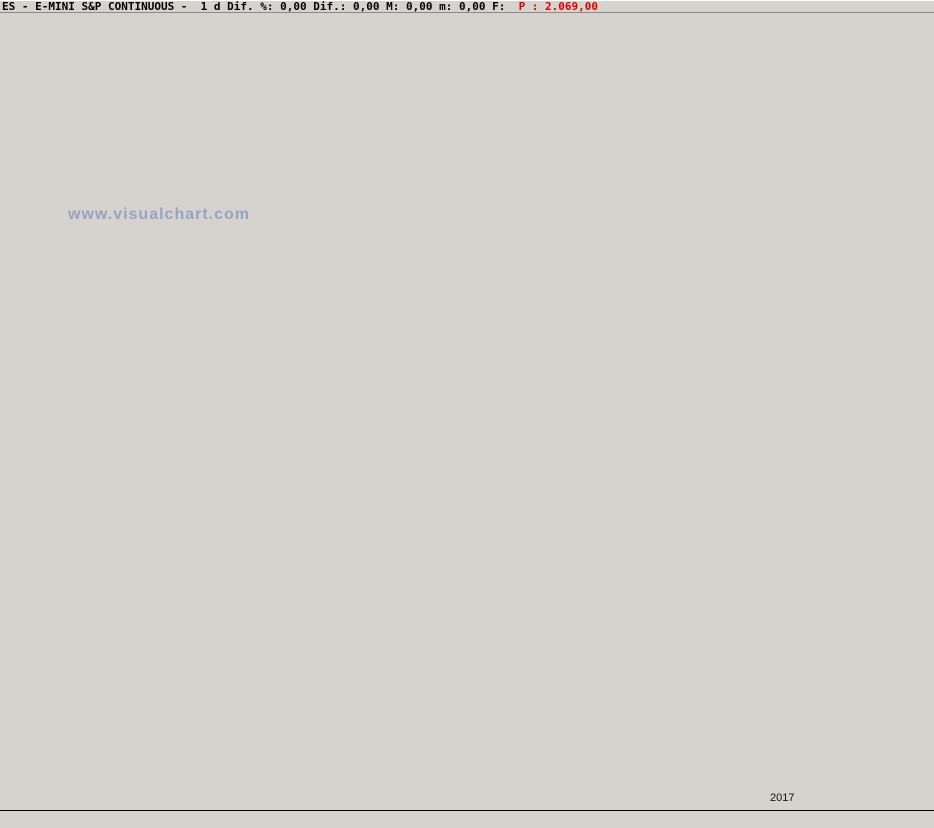 This screenshot has height=828, width=934. I want to click on title-segment: P : 2.069,00, so click(558, 6).